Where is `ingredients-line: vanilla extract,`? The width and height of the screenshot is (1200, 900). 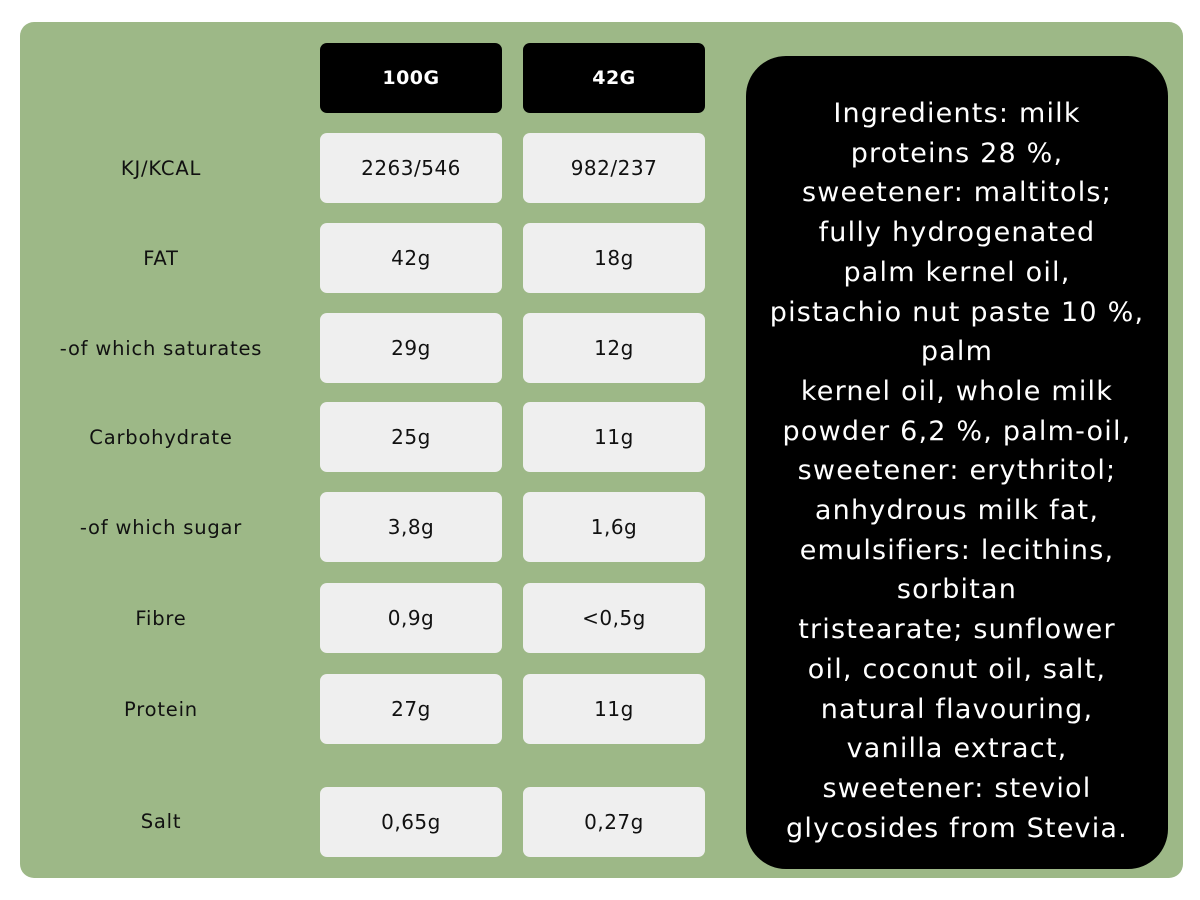
ingredients-line: vanilla extract, is located at coordinates (957, 749).